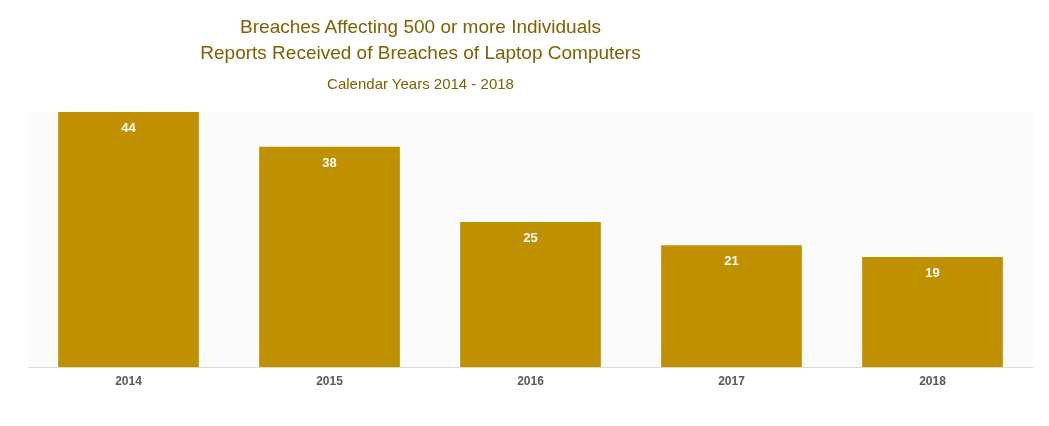 This screenshot has width=1049, height=426. I want to click on data-label: 19, so click(932, 272).